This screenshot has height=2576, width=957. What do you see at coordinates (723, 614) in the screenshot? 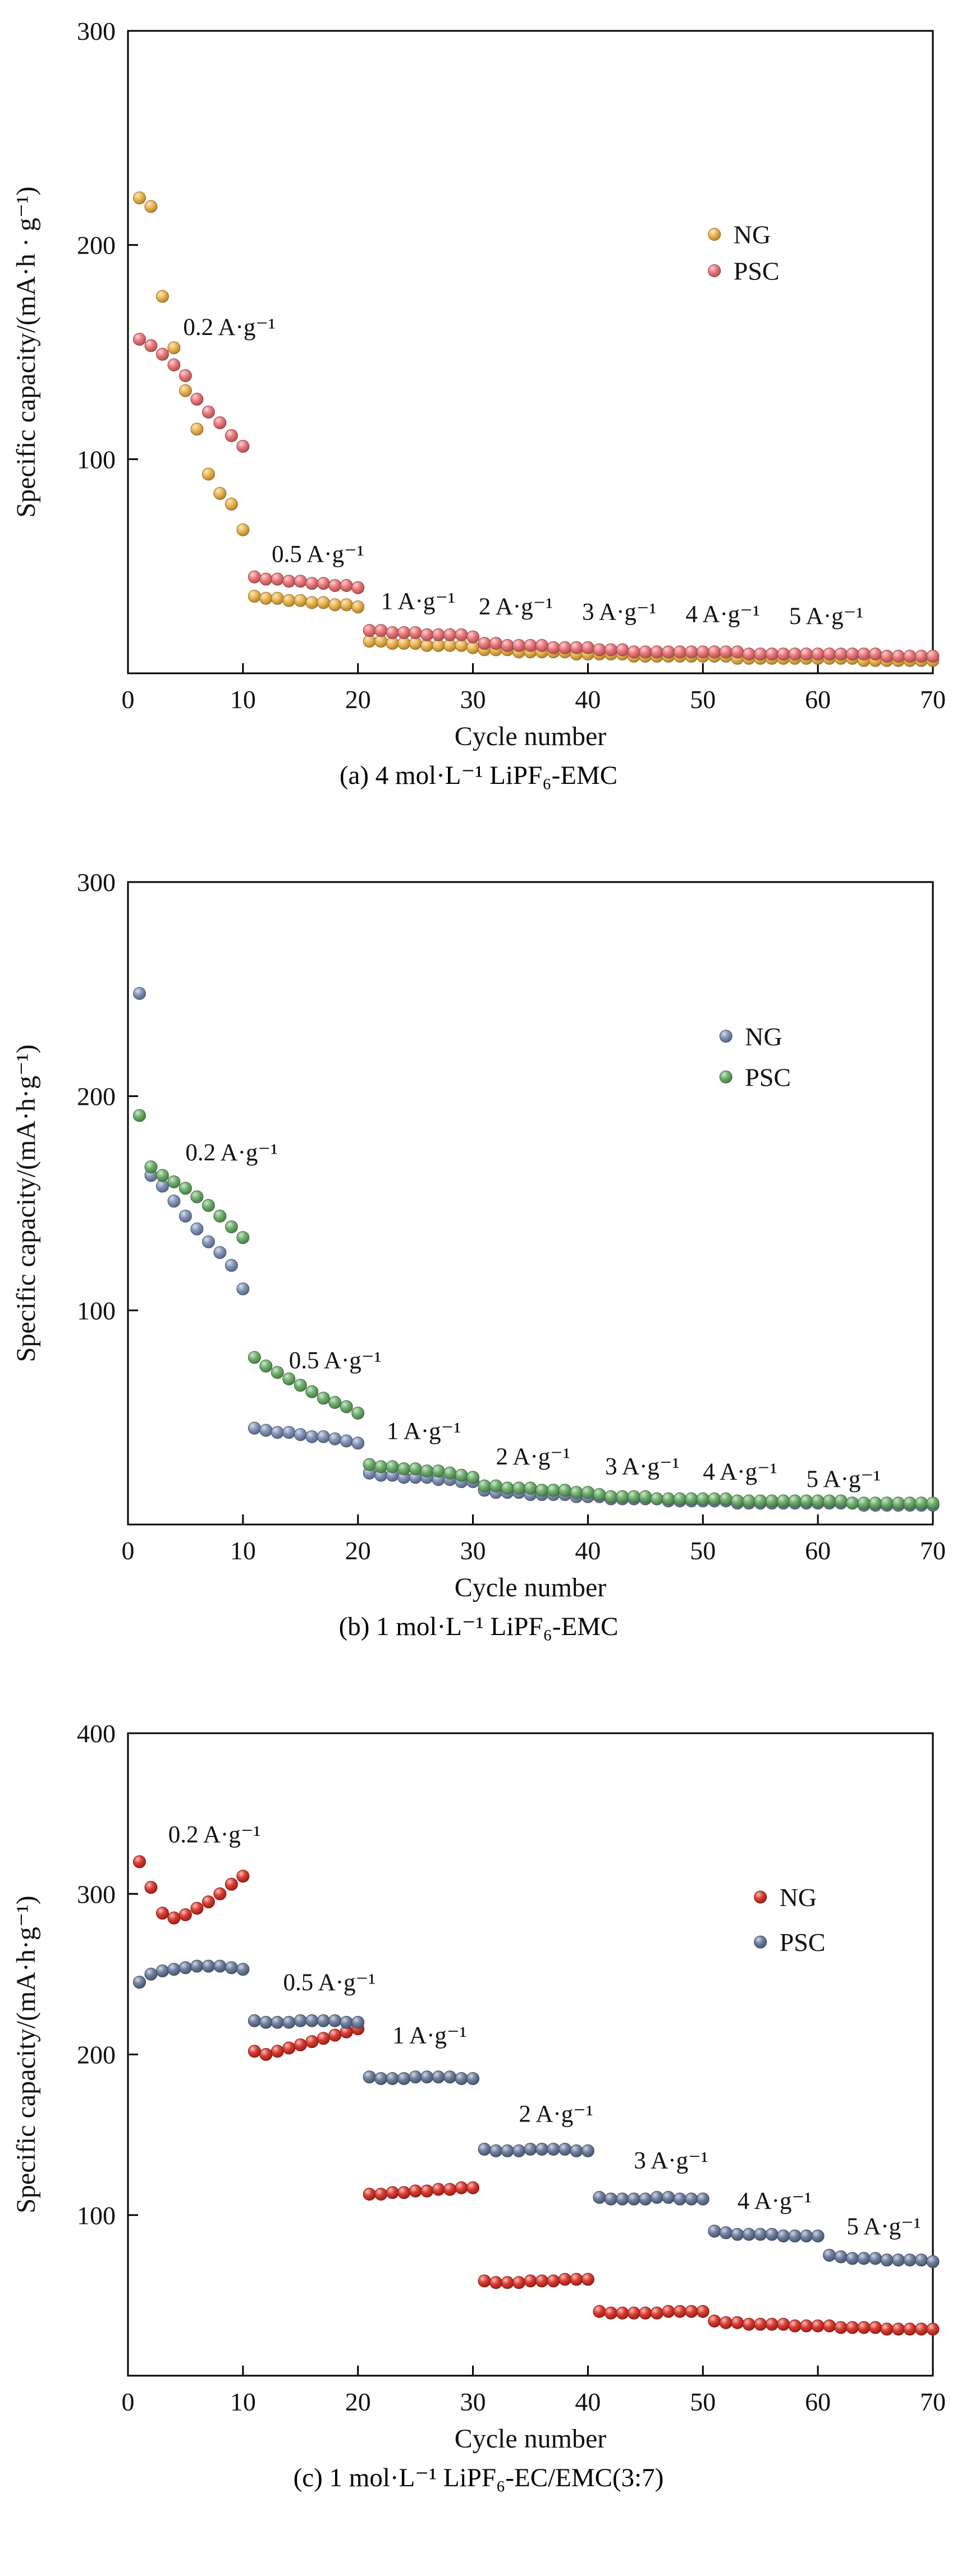
I see `rate-annotation: 4 A·g⁻¹` at bounding box center [723, 614].